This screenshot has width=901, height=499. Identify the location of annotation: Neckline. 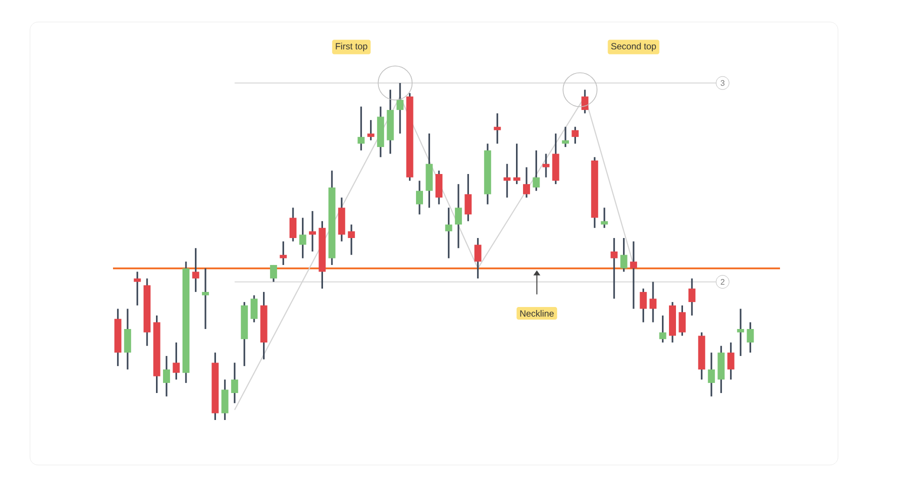
(537, 313).